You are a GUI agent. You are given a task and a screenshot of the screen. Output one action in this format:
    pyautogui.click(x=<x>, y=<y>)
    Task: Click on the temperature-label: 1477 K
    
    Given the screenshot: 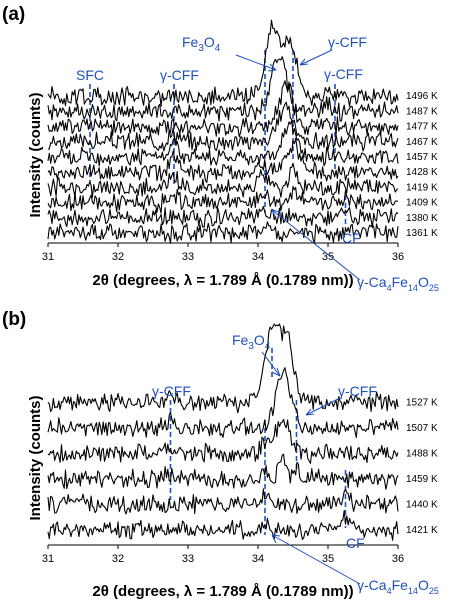 What is the action you would take?
    pyautogui.click(x=422, y=127)
    